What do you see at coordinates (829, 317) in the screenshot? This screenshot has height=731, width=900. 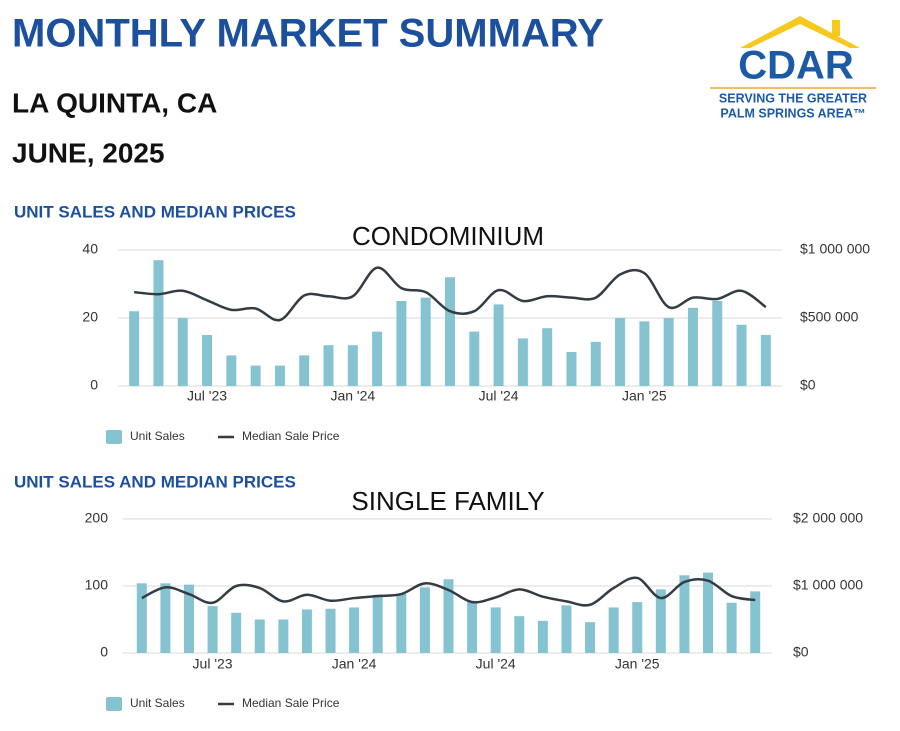 I see `y2-tick-label: $500 000` at bounding box center [829, 317].